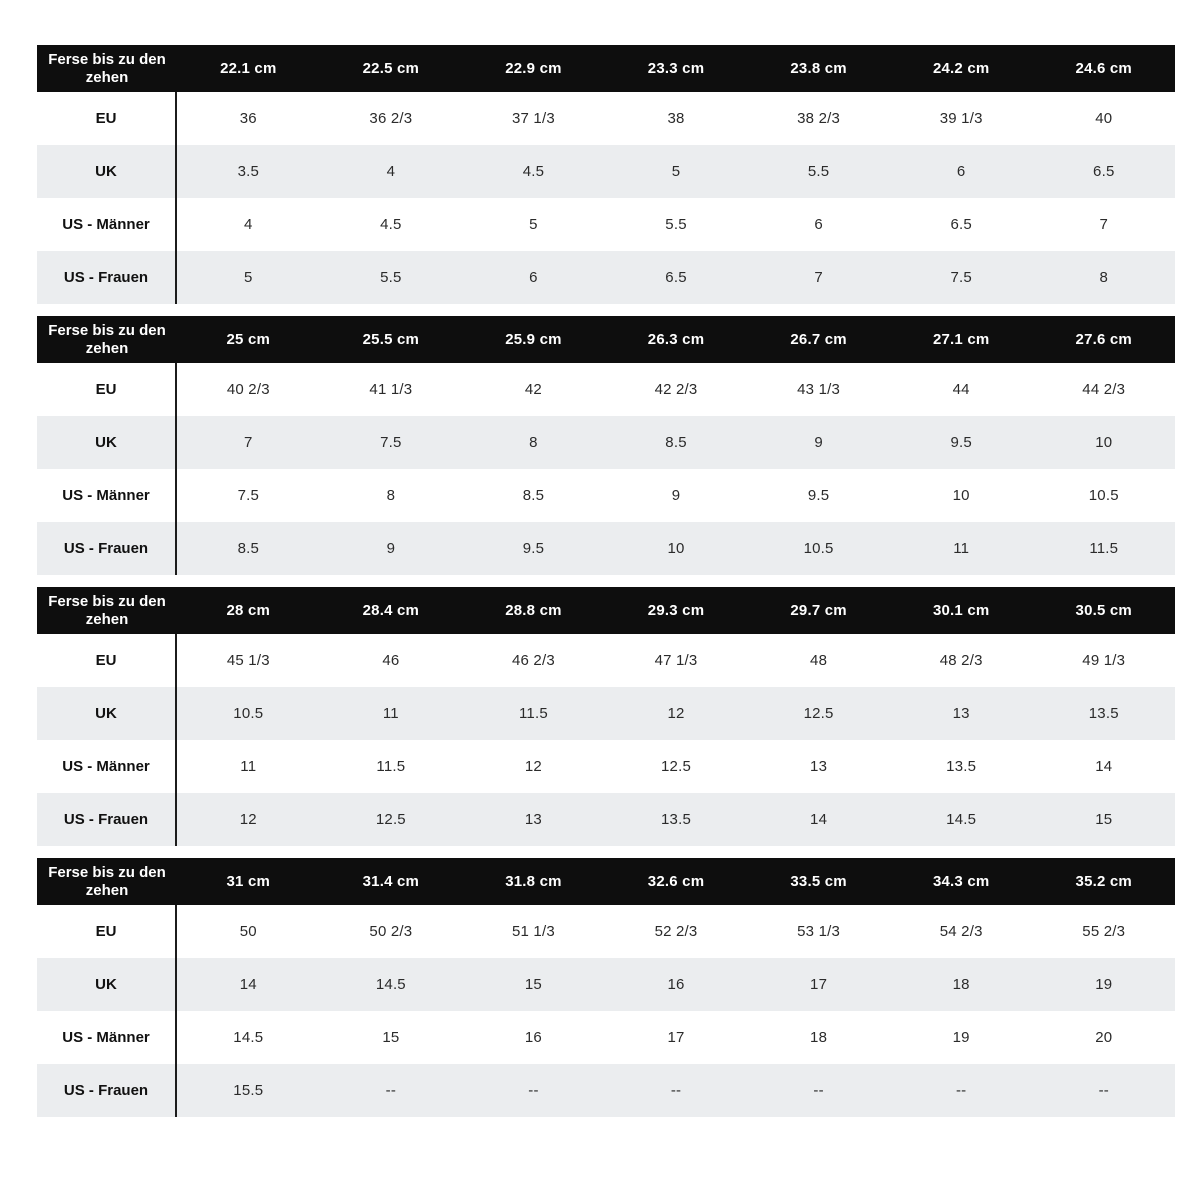 The height and width of the screenshot is (1200, 1200). Describe the element at coordinates (248, 931) in the screenshot. I see `size-cell: 50` at that location.